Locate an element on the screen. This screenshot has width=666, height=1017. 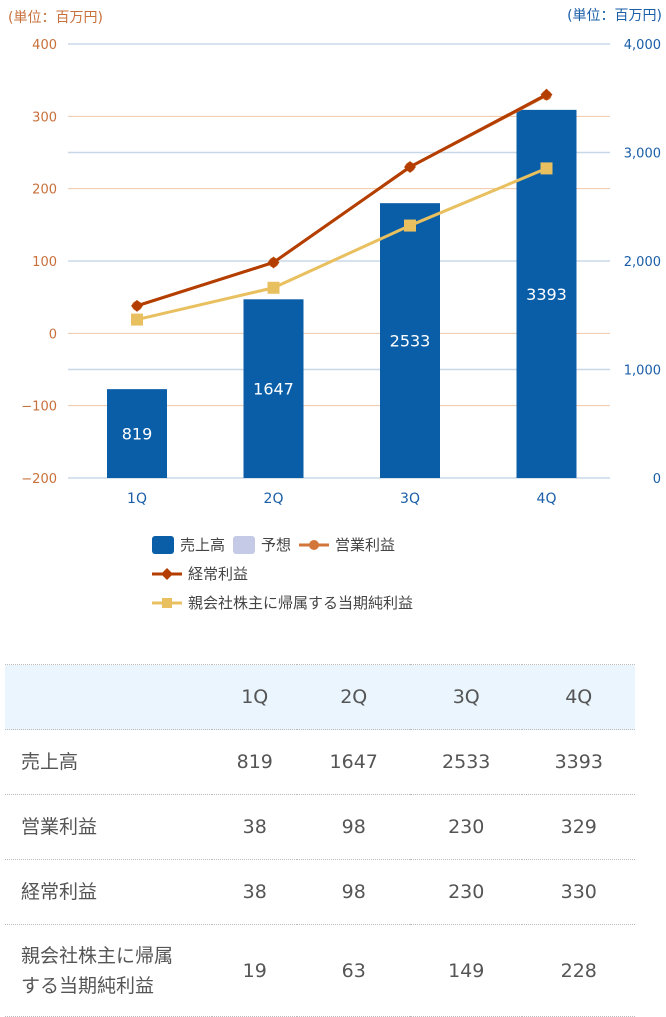
left-tick-label: −200 is located at coordinates (39, 479).